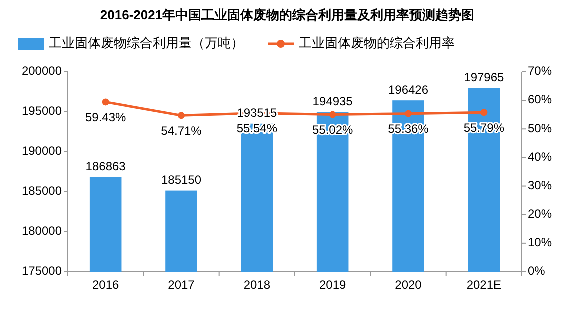 The width and height of the screenshot is (575, 326). What do you see at coordinates (537, 271) in the screenshot?
I see `y2-tick-label: 0%` at bounding box center [537, 271].